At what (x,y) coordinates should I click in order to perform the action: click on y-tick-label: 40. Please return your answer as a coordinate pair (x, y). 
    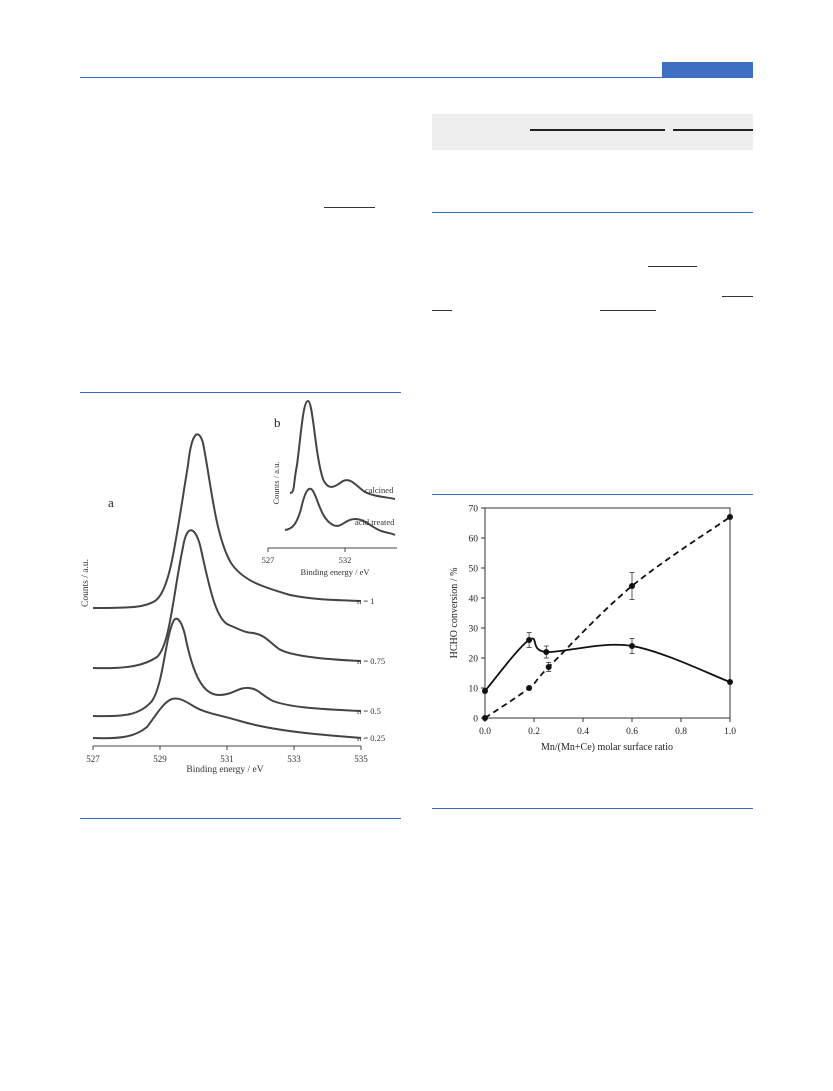
    Looking at the image, I should click on (474, 600).